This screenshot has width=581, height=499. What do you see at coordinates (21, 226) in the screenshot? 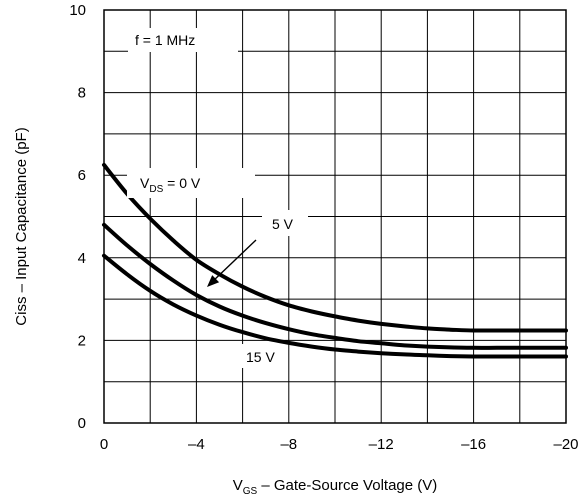
I see `y-axis-title: Ciss – Input Capacitance (pF)` at bounding box center [21, 226].